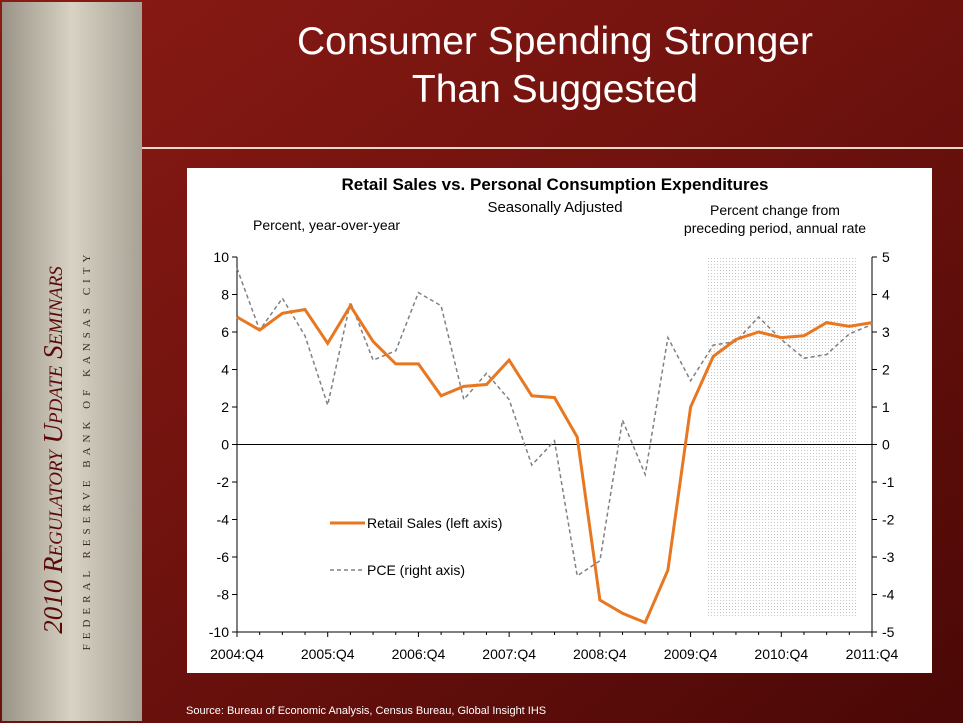 The width and height of the screenshot is (963, 723). I want to click on y2-tick-label: -2, so click(888, 520).